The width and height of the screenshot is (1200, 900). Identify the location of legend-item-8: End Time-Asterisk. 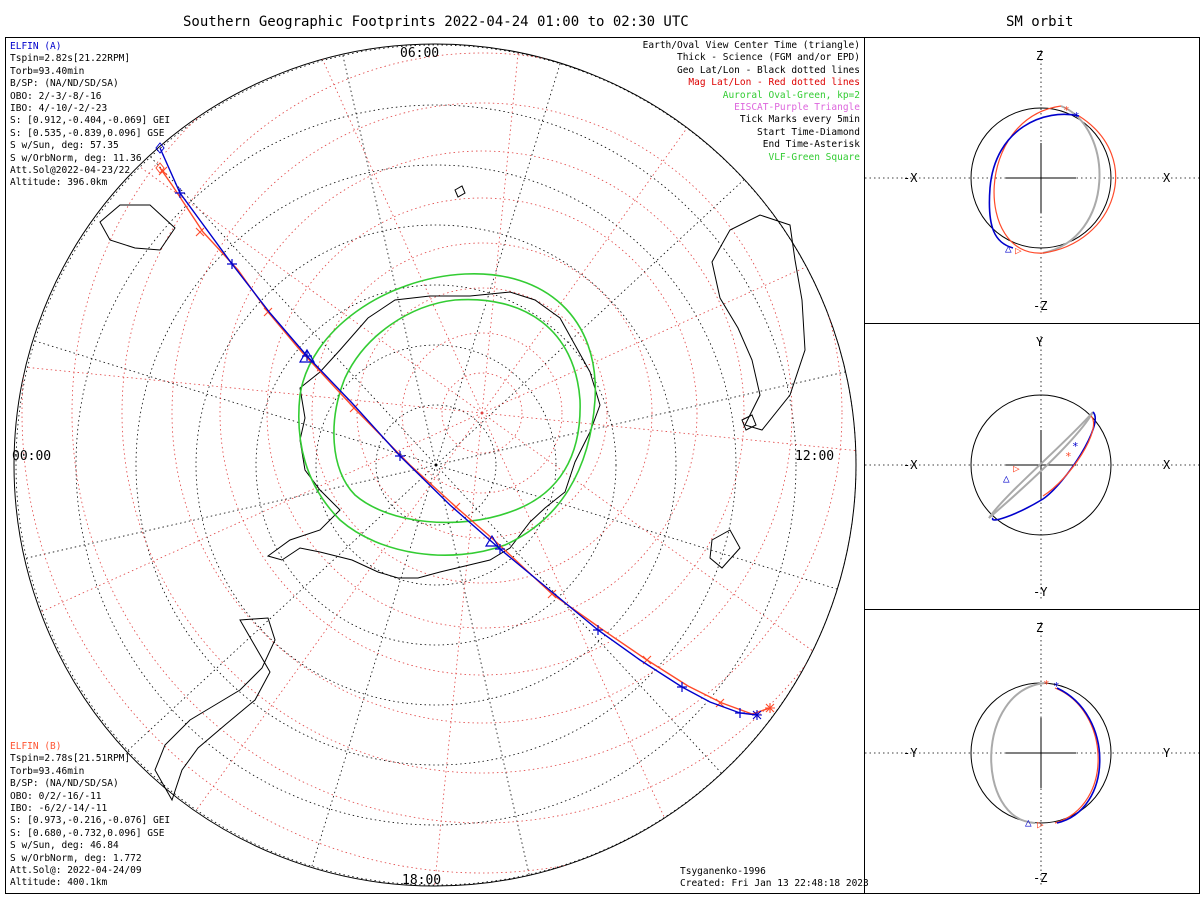
(811, 145).